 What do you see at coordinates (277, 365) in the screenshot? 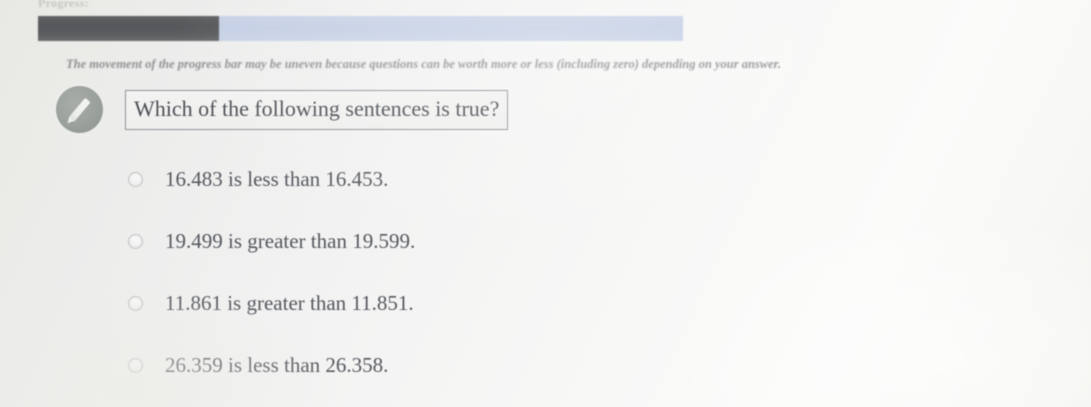
I see `answer-option-d-label: 26.359 is less than 26.358.` at bounding box center [277, 365].